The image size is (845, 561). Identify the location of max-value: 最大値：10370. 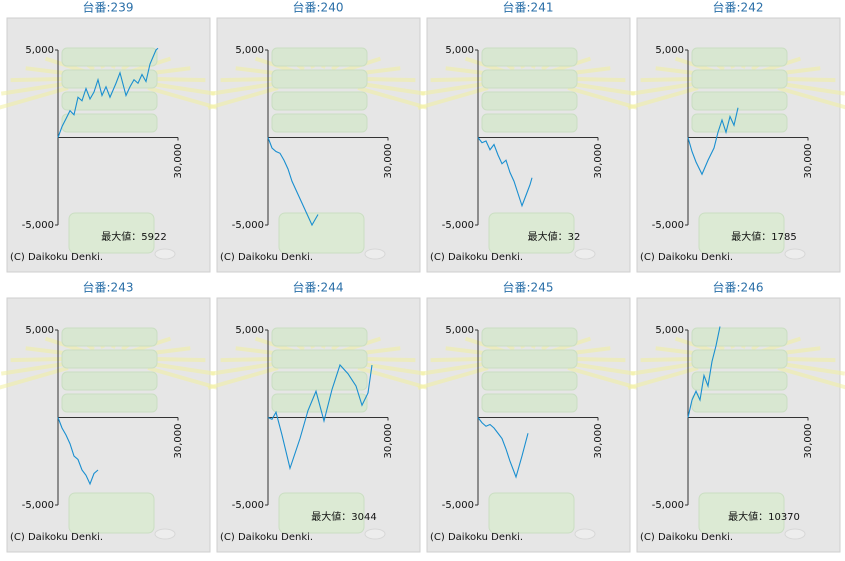
(764, 516).